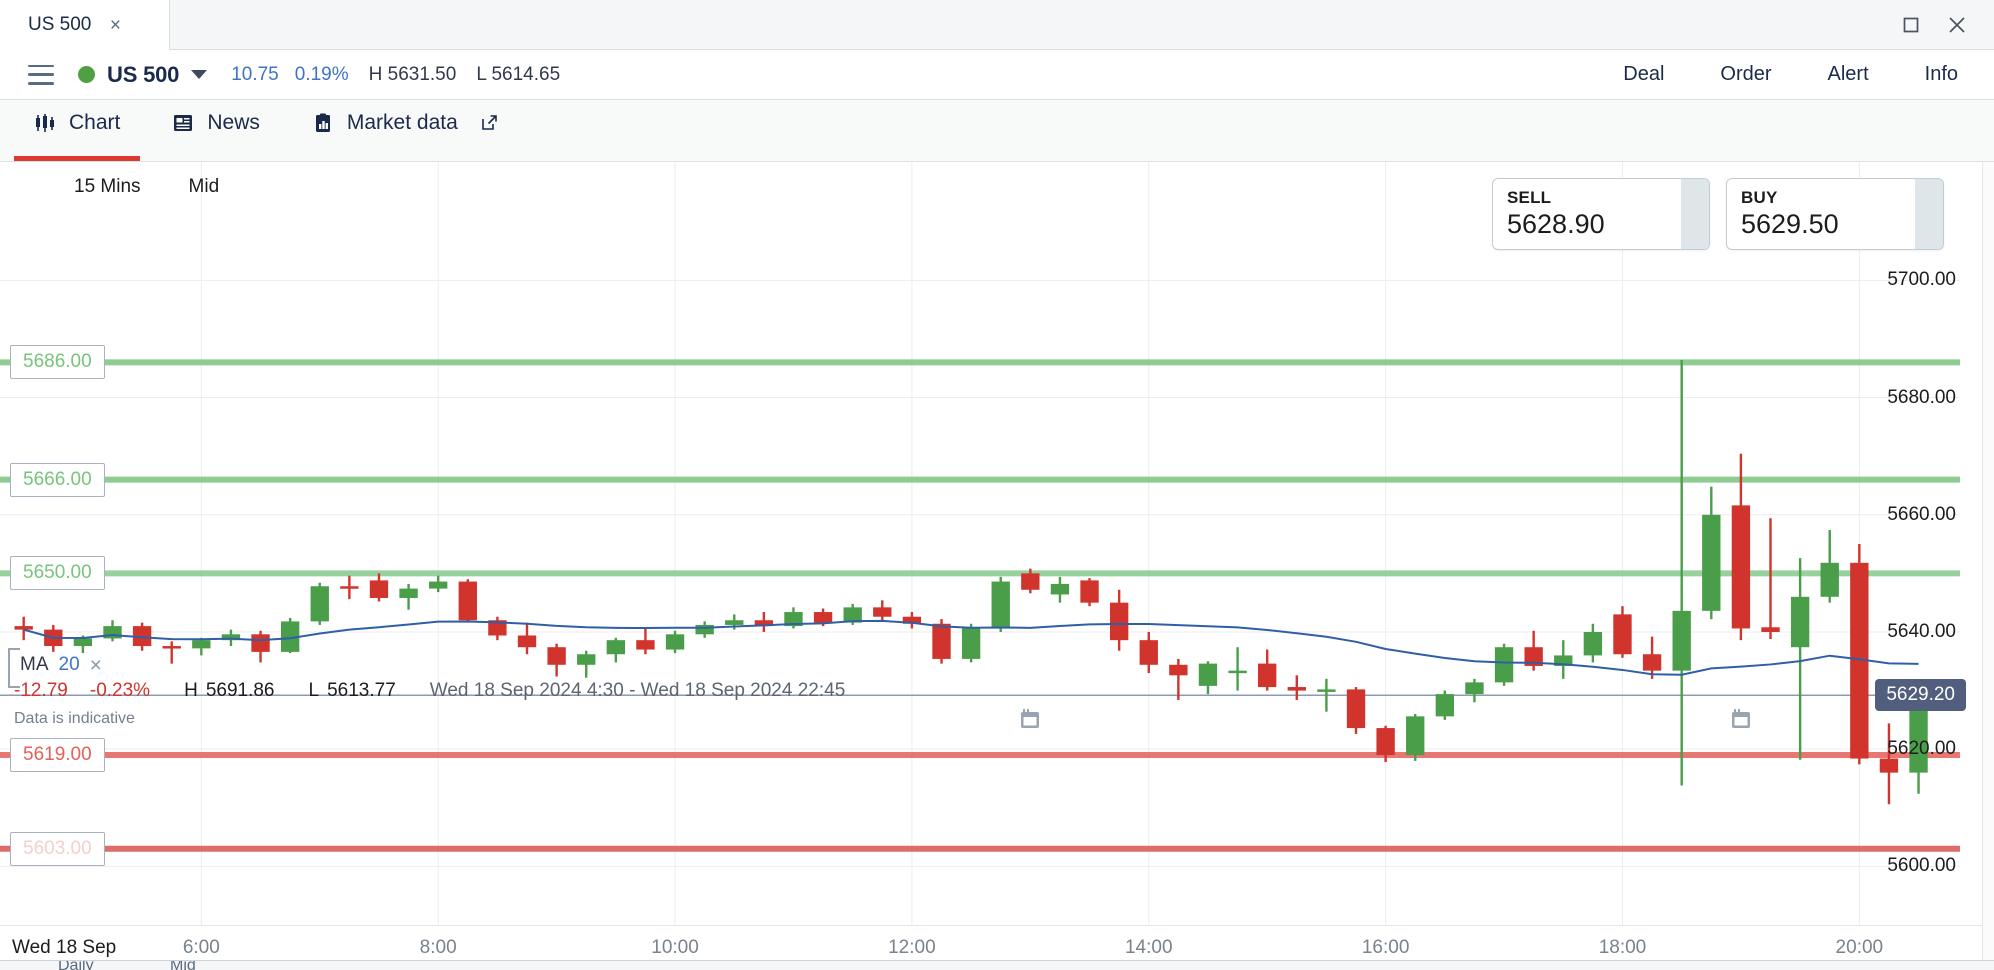  I want to click on external-link-icon, so click(489, 122).